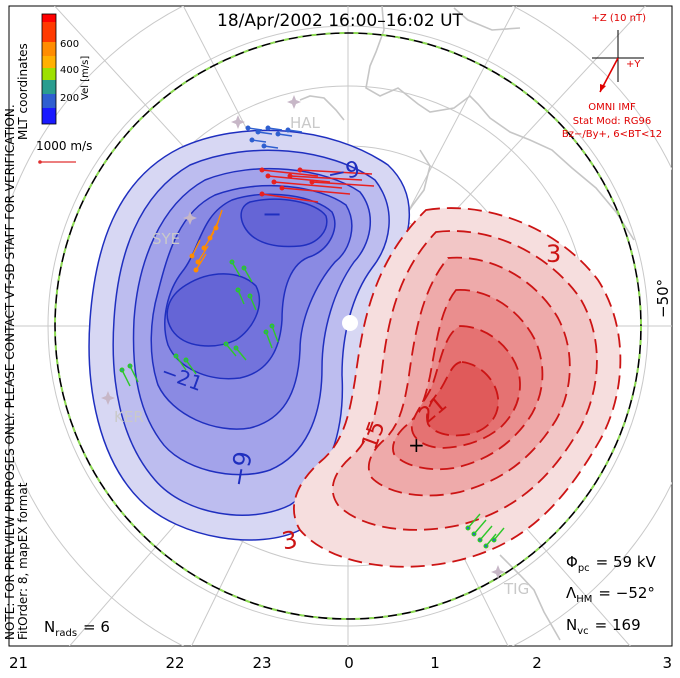  I want to click on vector-group-red-flow, so click(317, 185).